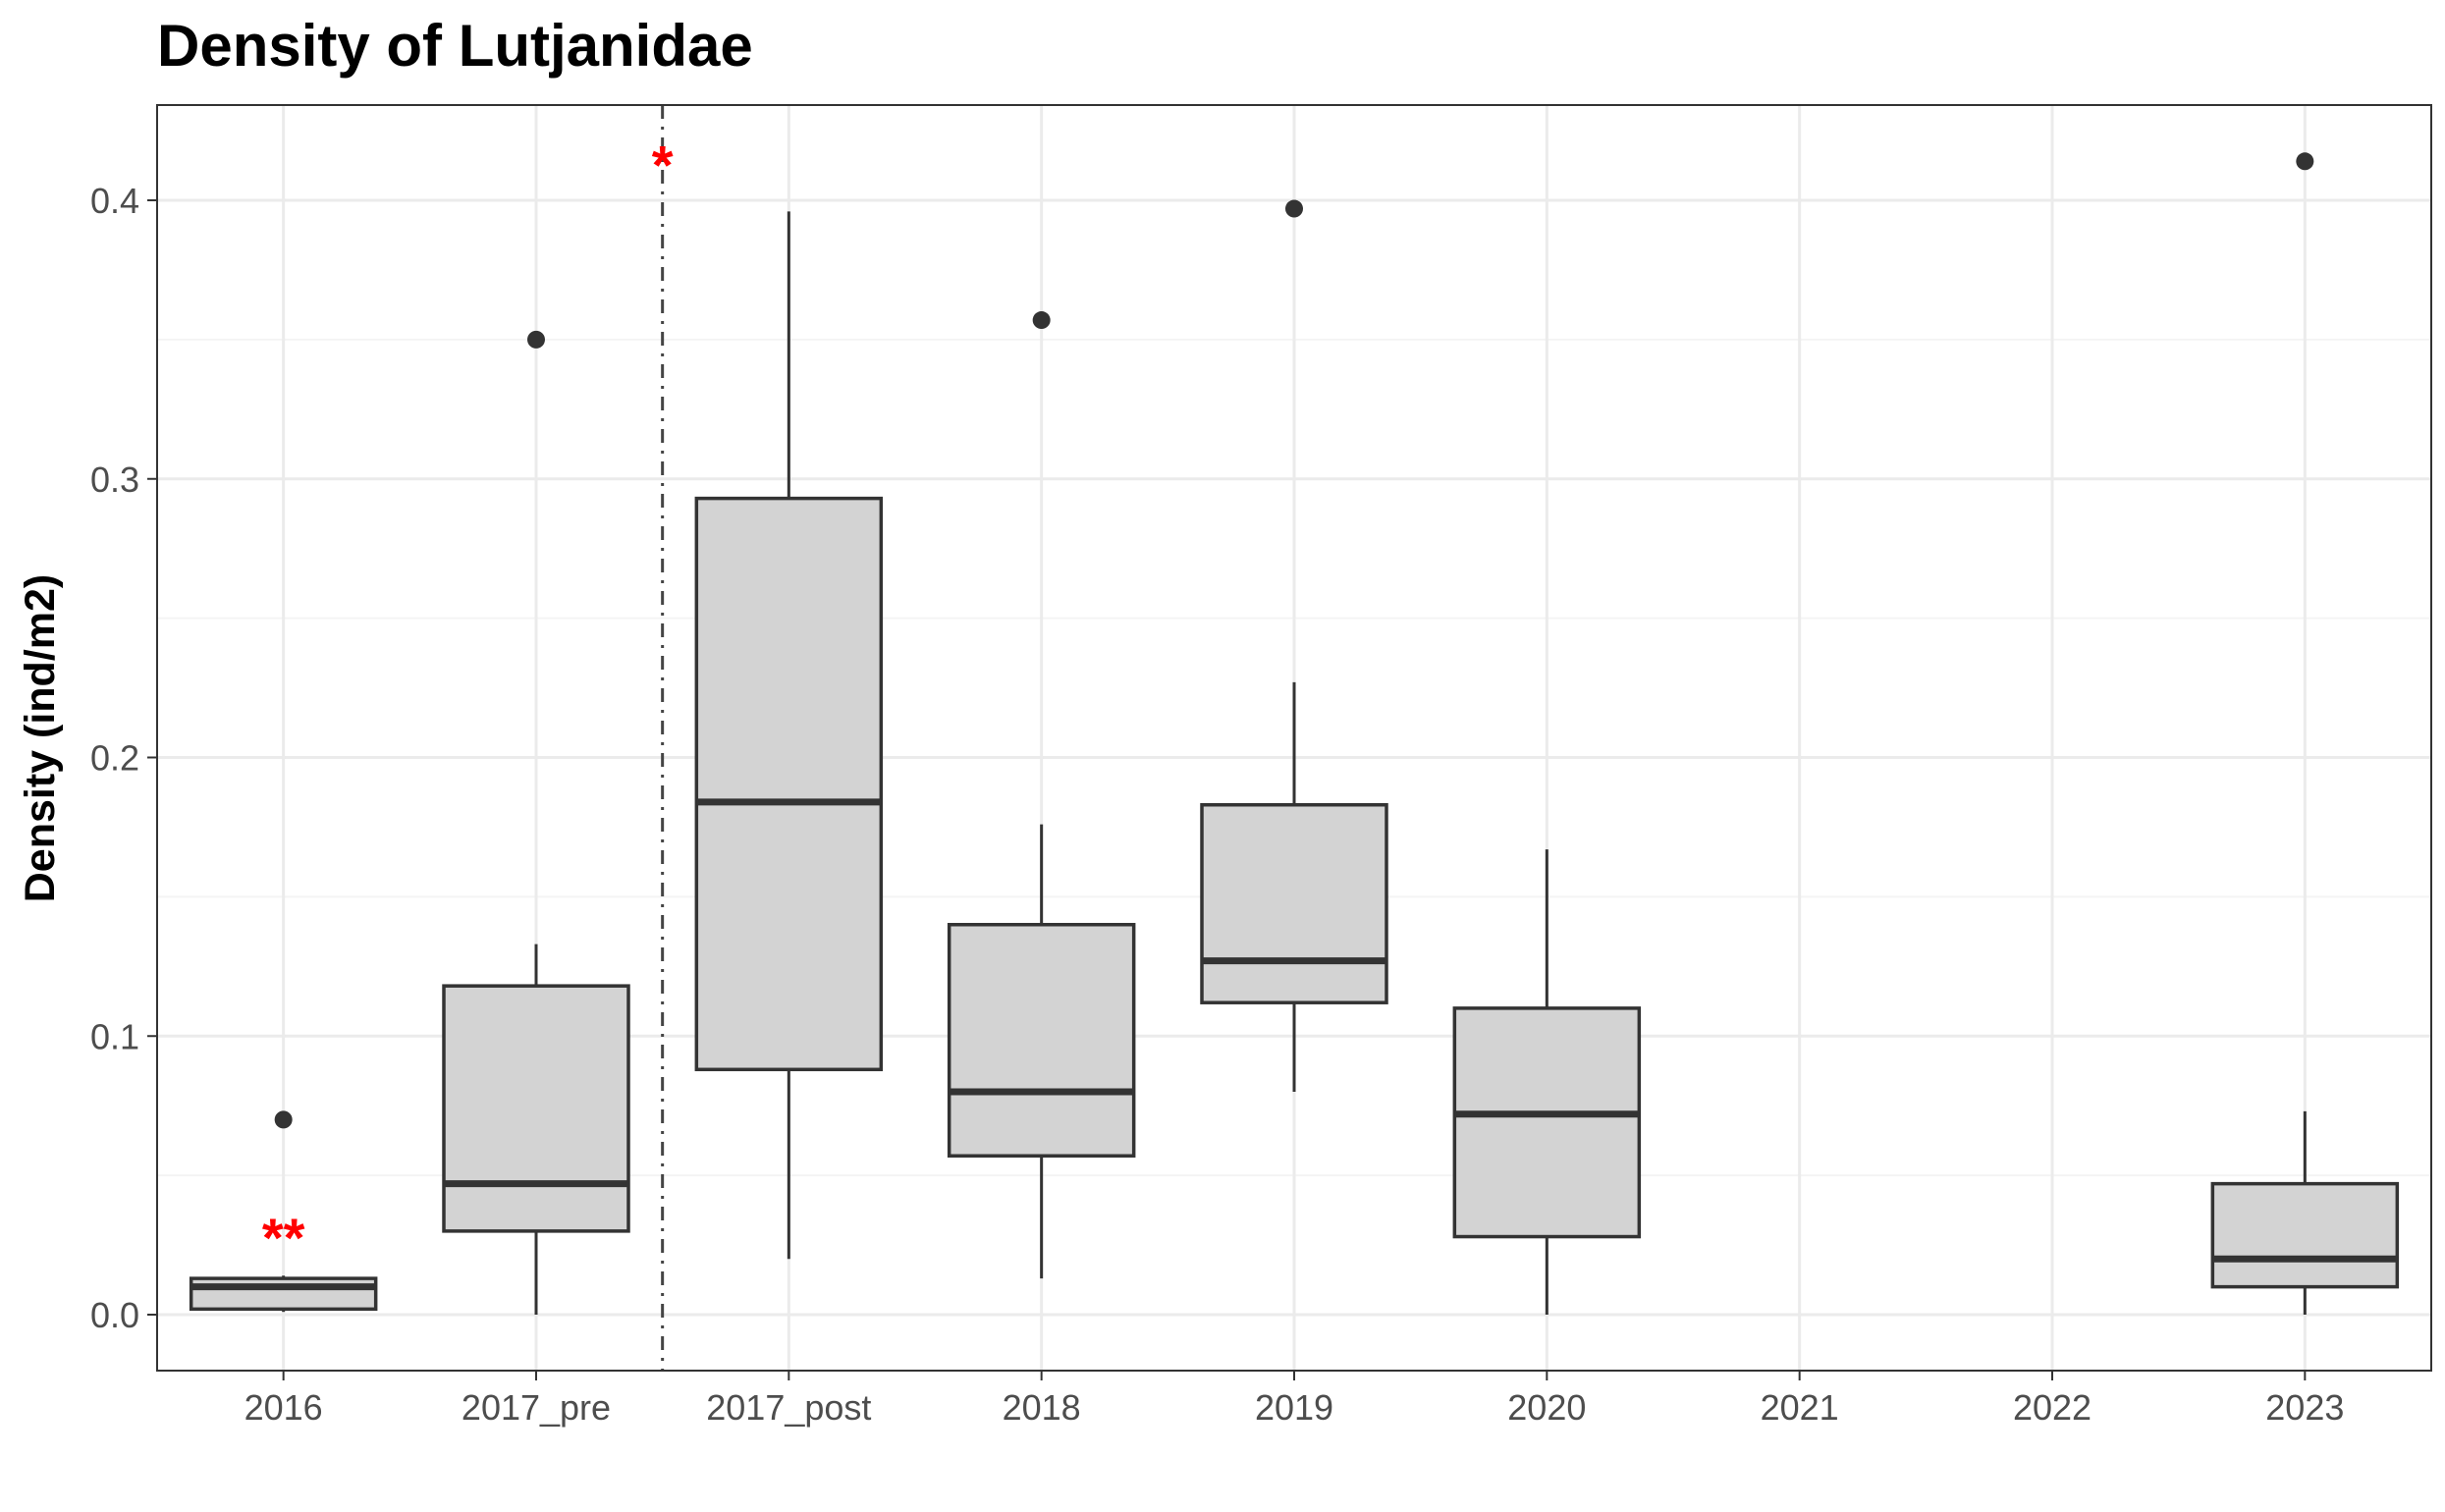  What do you see at coordinates (114, 758) in the screenshot?
I see `y-tick-label: 0.2` at bounding box center [114, 758].